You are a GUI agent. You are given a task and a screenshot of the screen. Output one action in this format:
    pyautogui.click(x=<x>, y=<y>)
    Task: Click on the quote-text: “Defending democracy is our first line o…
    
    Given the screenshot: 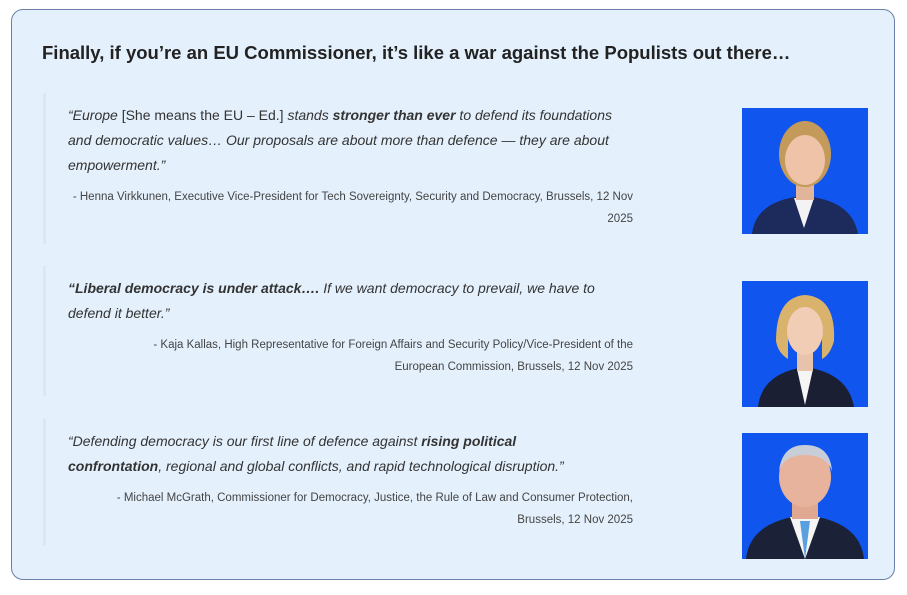 What is the action you would take?
    pyautogui.click(x=350, y=454)
    